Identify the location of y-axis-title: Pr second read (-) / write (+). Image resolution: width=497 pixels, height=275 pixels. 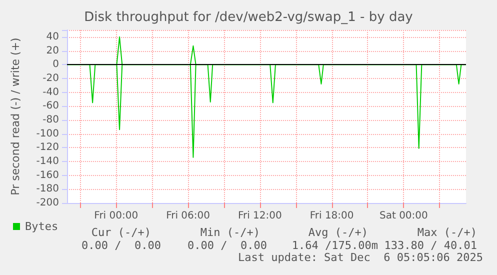
(15, 117).